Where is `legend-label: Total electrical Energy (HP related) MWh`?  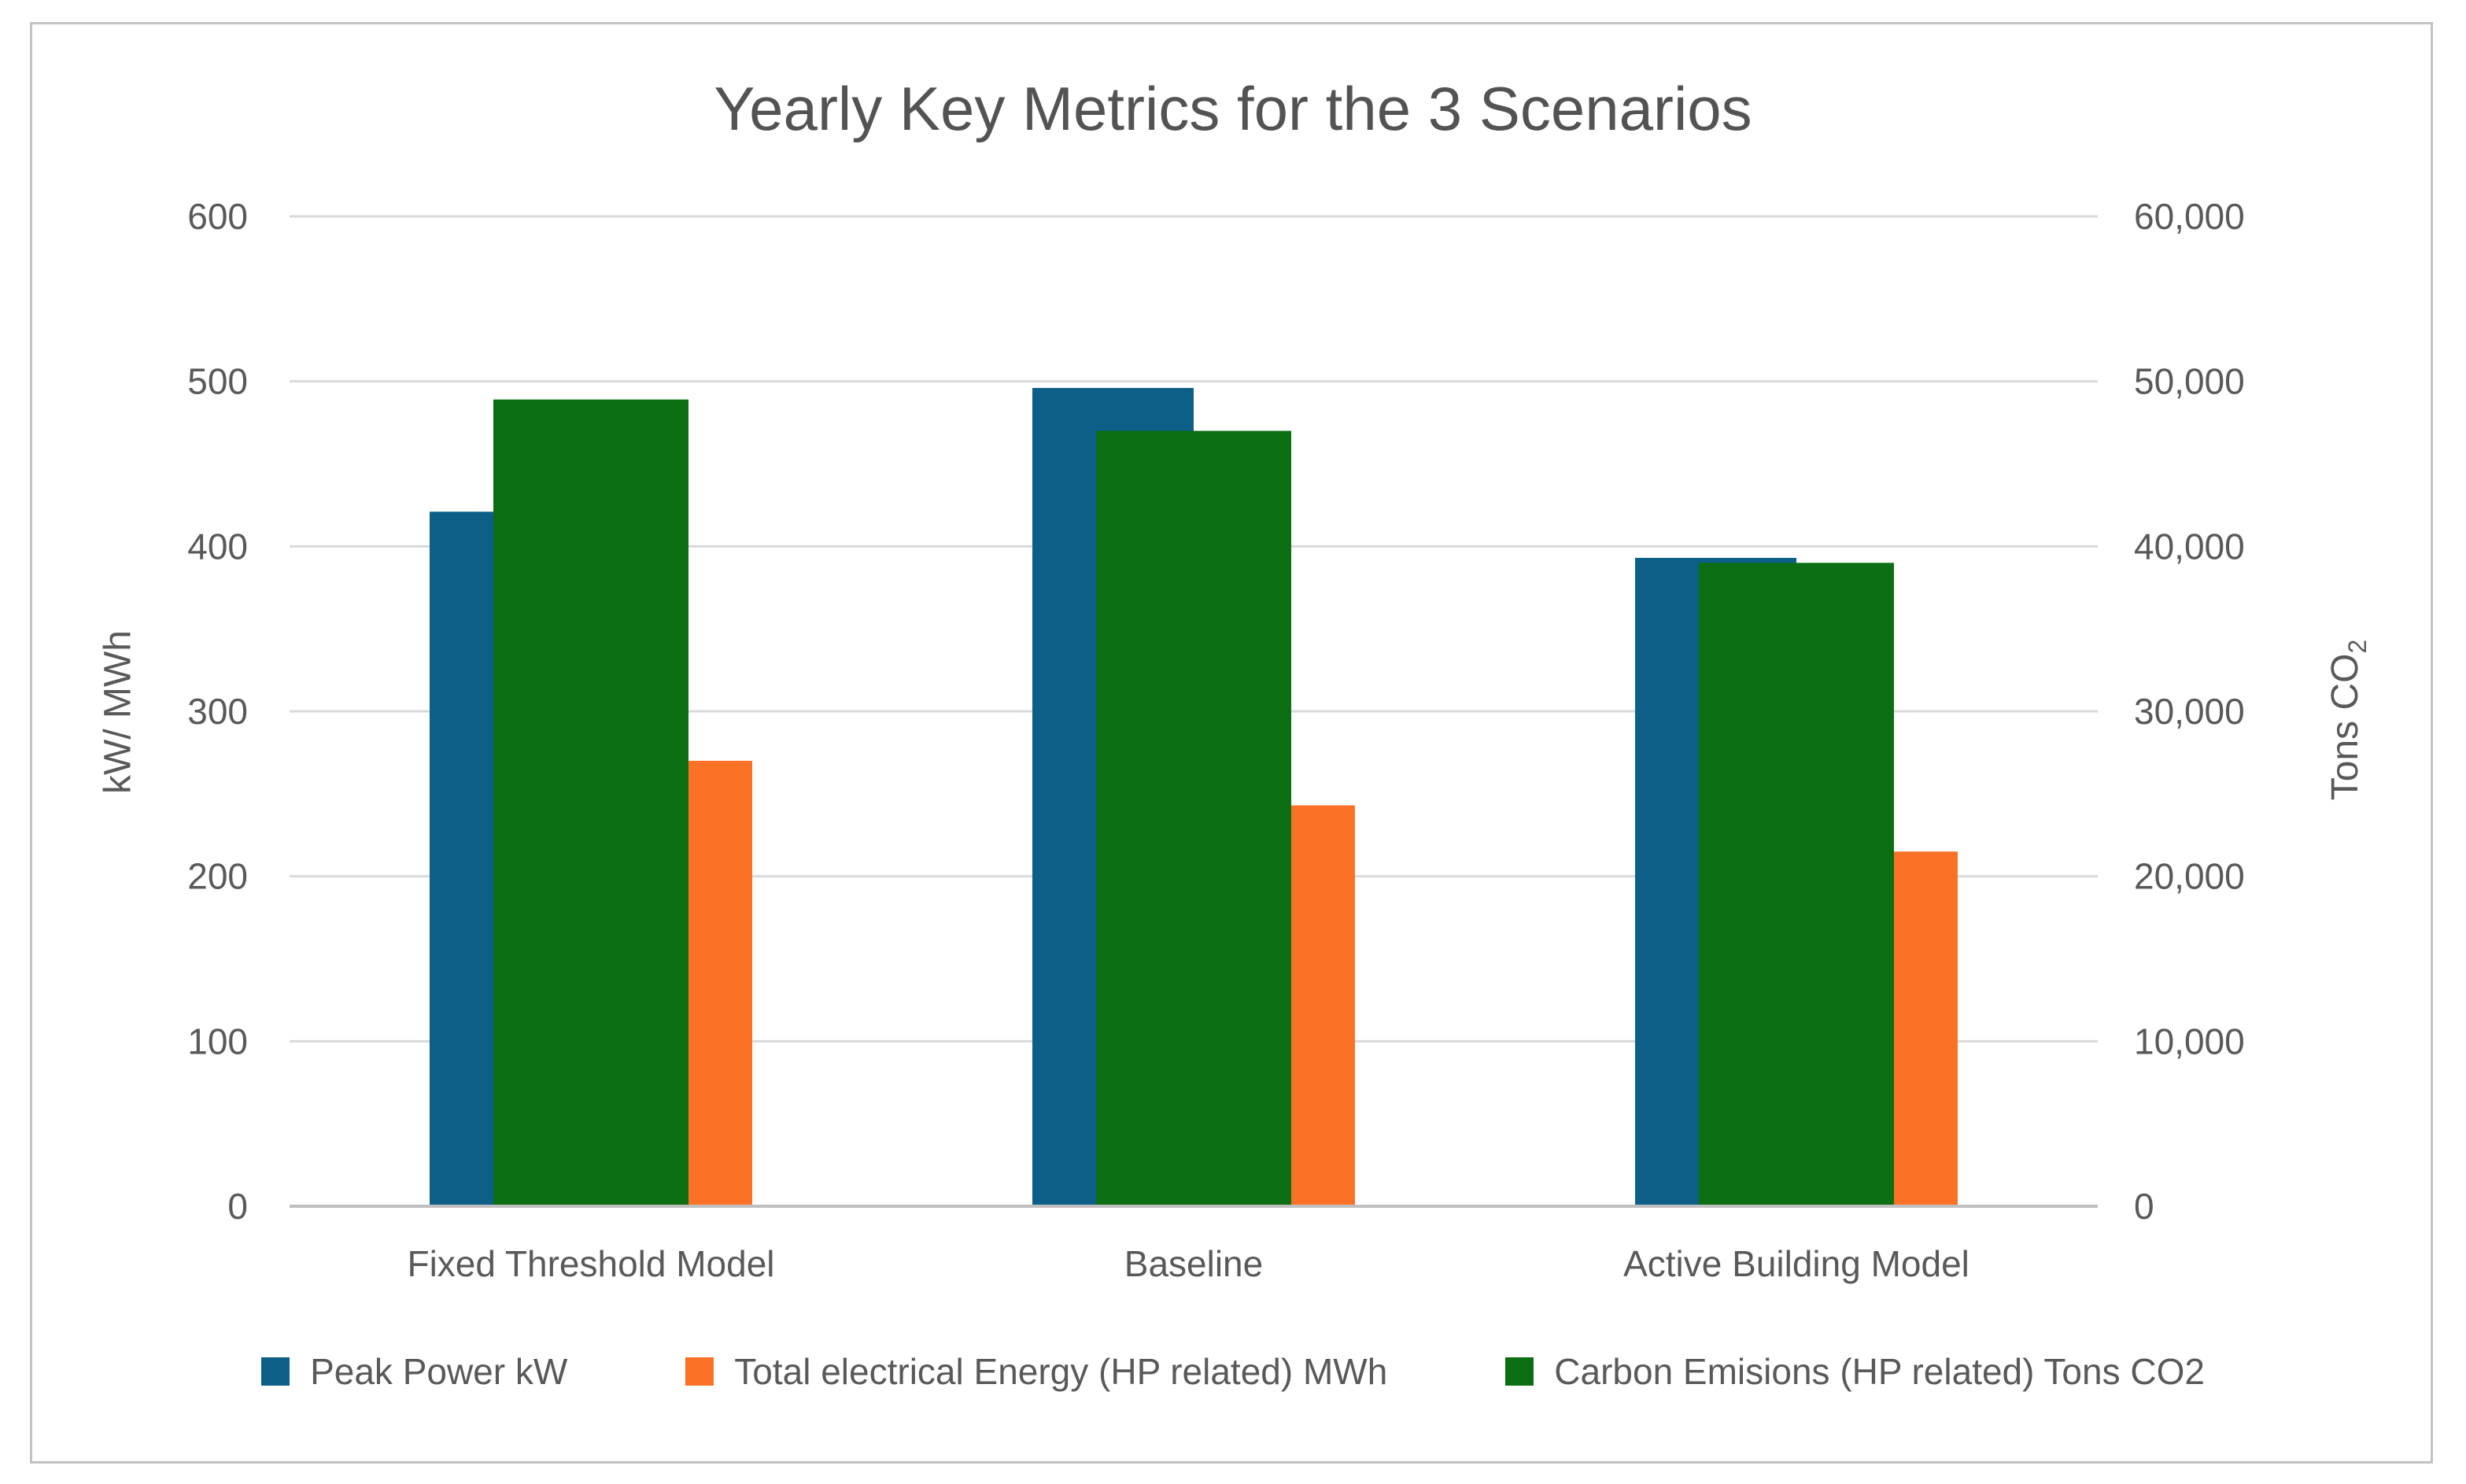 legend-label: Total electrical Energy (HP related) MWh is located at coordinates (1061, 1371).